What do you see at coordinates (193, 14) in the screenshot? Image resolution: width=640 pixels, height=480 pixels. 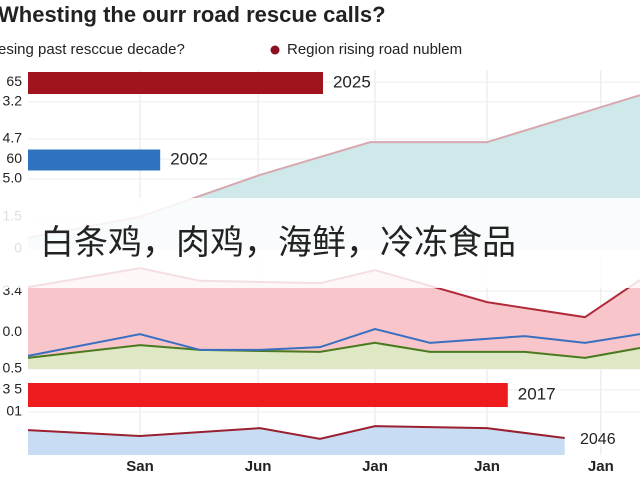 I see `chart-title: Whesting the ourr road rescue calls?` at bounding box center [193, 14].